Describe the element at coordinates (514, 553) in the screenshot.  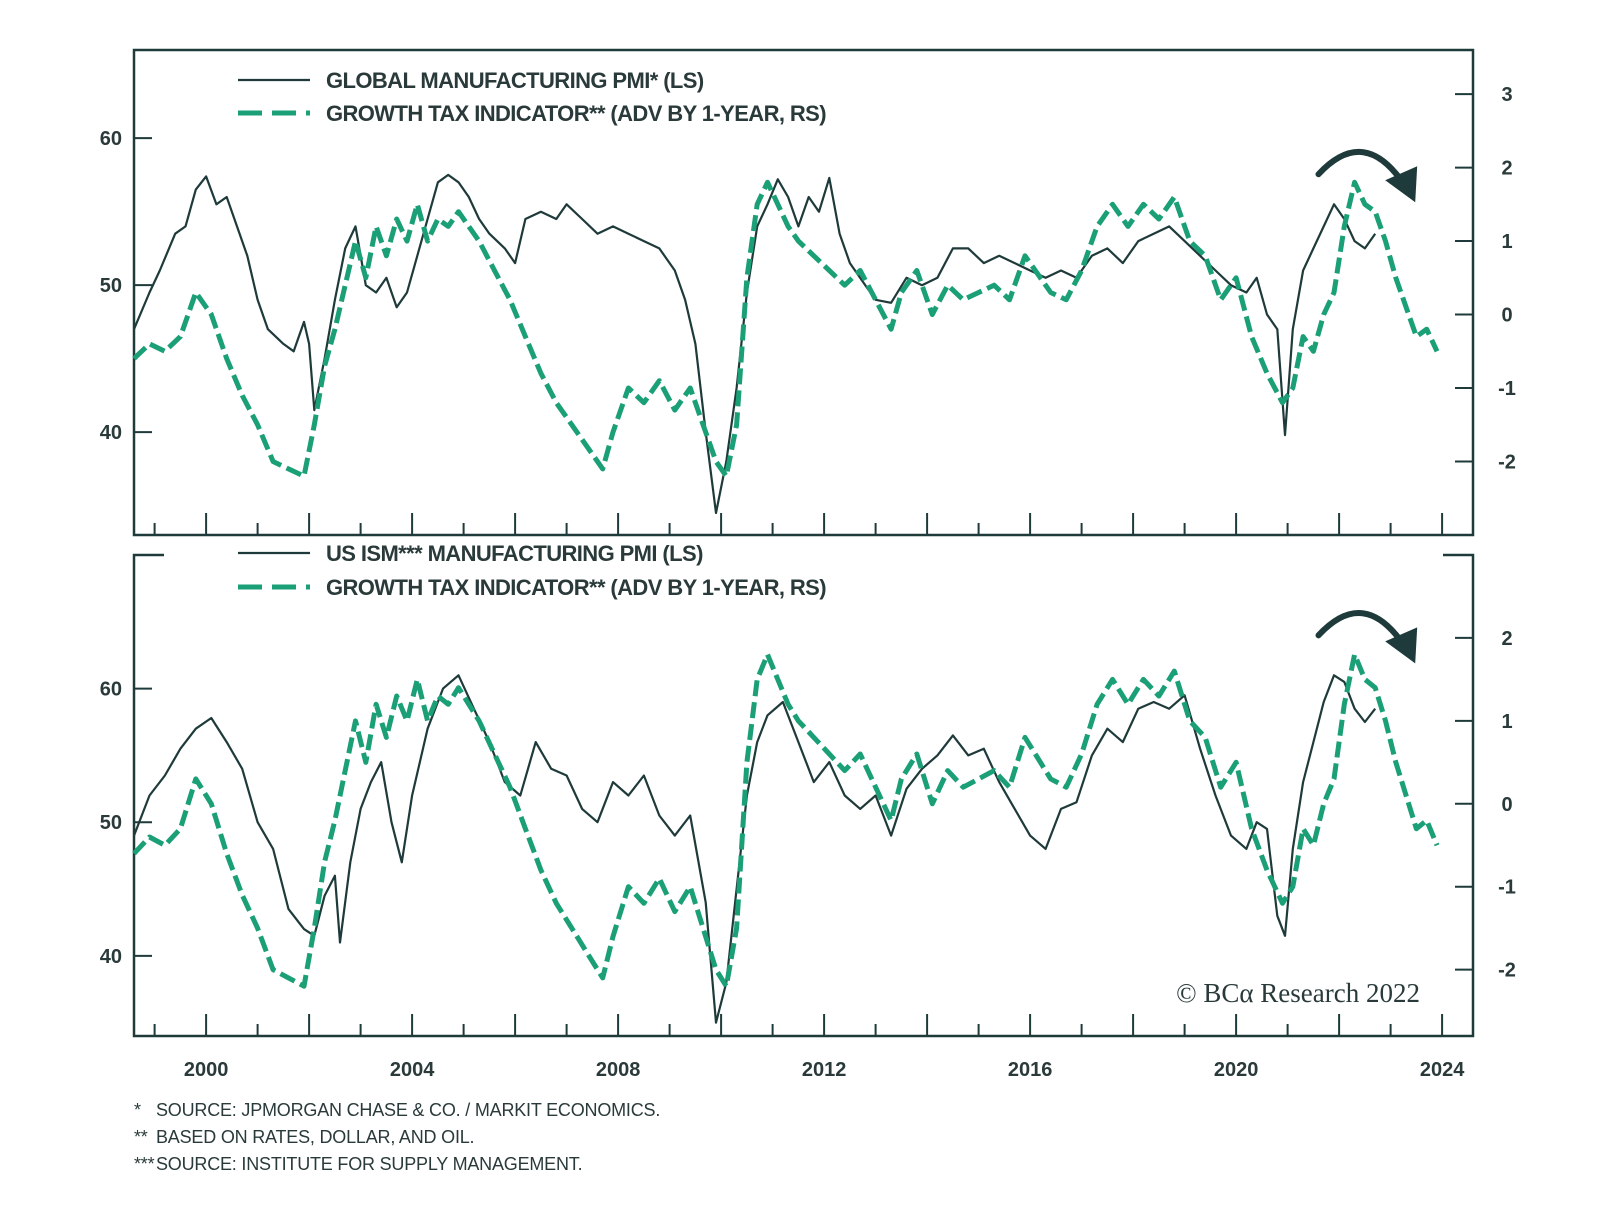
I see `legend-label: US ISM*** MANUFACTURING PMI (LS)` at that location.